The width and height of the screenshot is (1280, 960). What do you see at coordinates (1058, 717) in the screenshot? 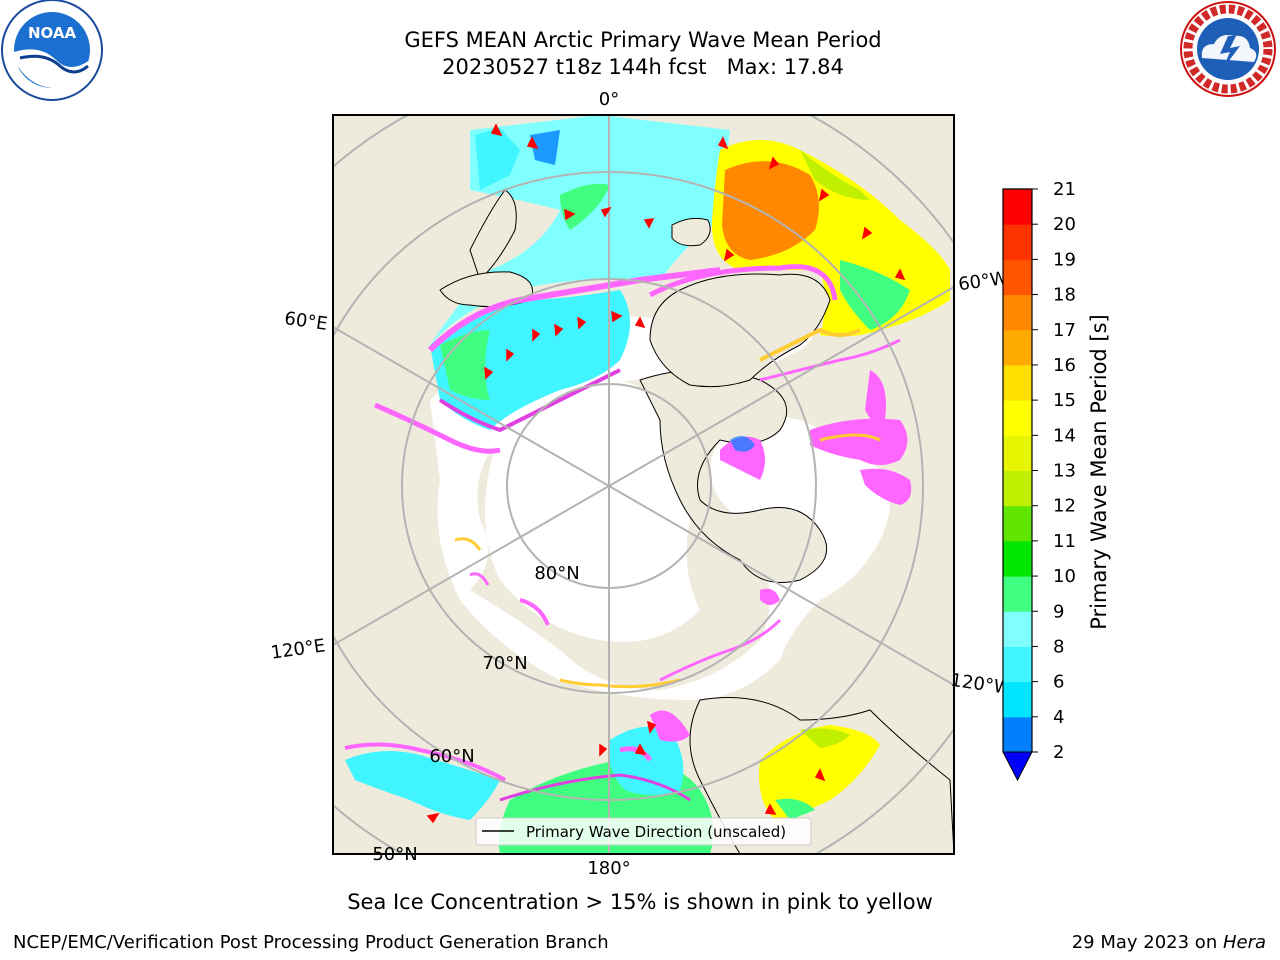
I see `colorbar-tick-label: 4` at bounding box center [1058, 717].